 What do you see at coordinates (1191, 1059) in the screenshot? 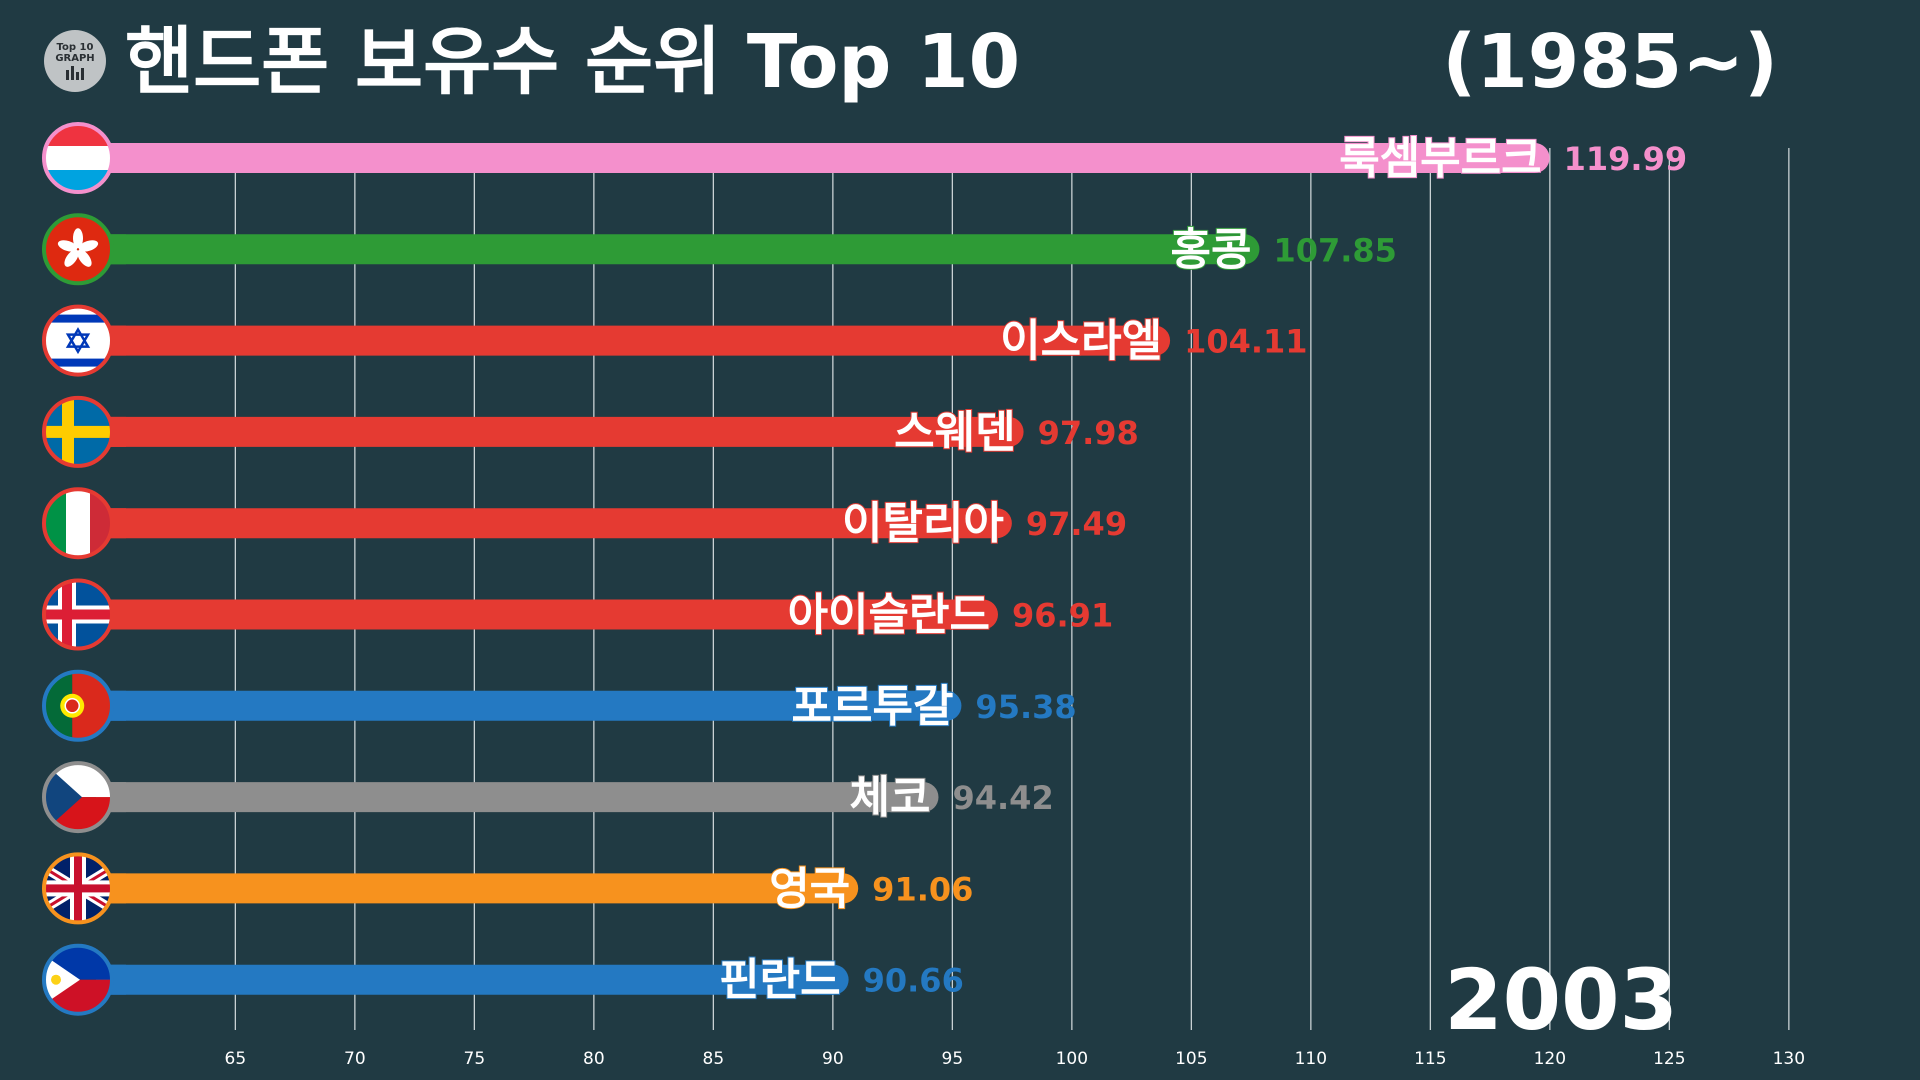
I see `x-tick-label: 105` at bounding box center [1191, 1059].